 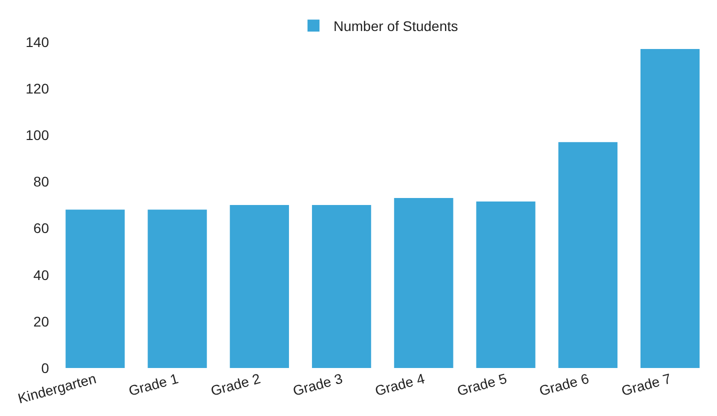 I want to click on y-tick-label: 20, so click(x=41, y=321).